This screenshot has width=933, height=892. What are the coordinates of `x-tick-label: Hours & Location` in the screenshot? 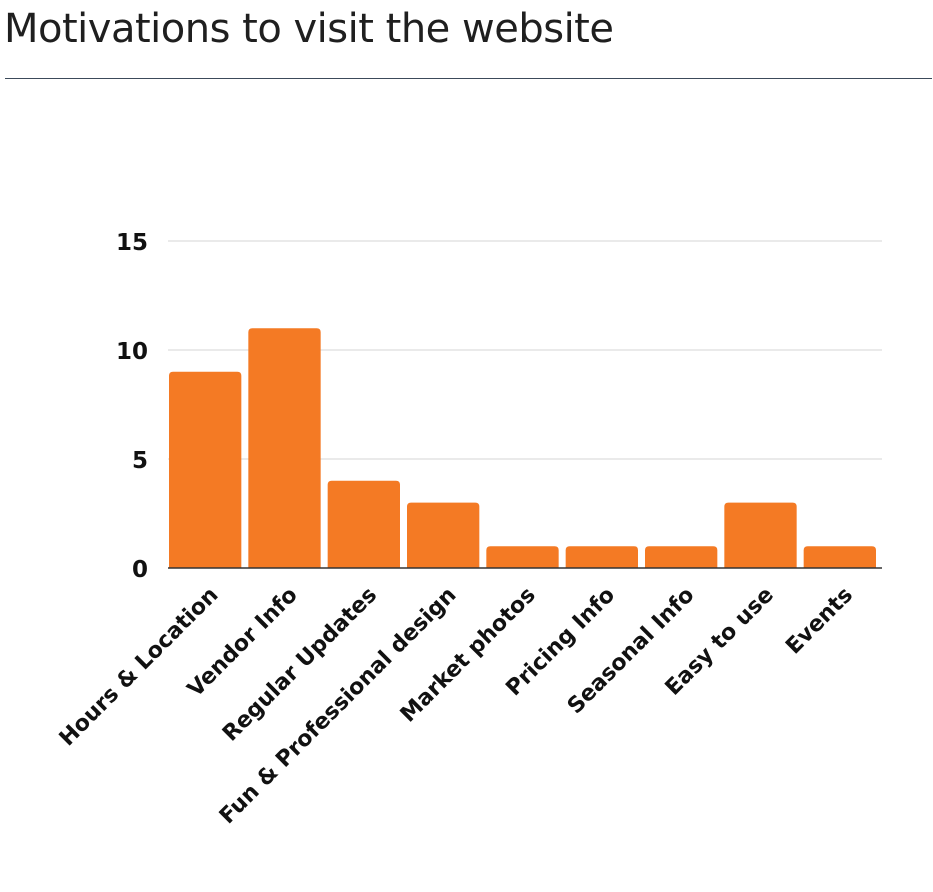 It's located at (139, 667).